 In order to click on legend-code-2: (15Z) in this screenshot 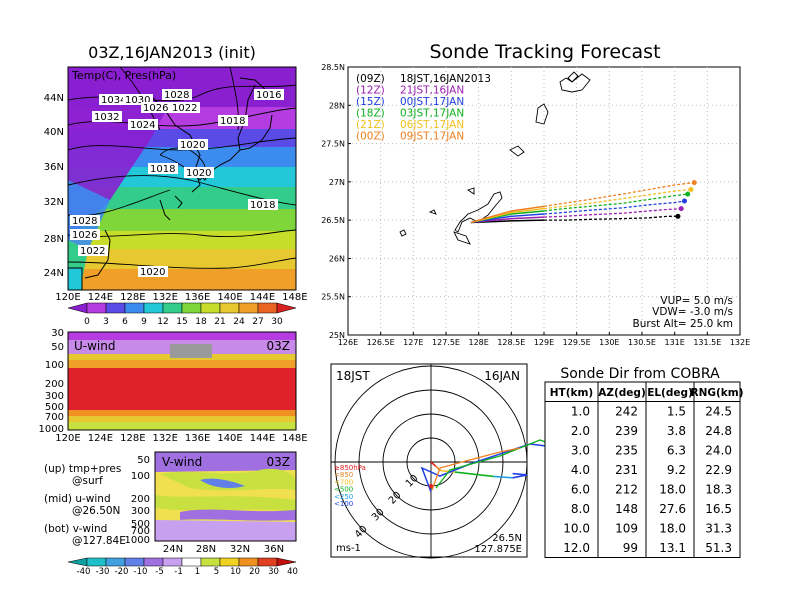, I will do `click(370, 102)`.